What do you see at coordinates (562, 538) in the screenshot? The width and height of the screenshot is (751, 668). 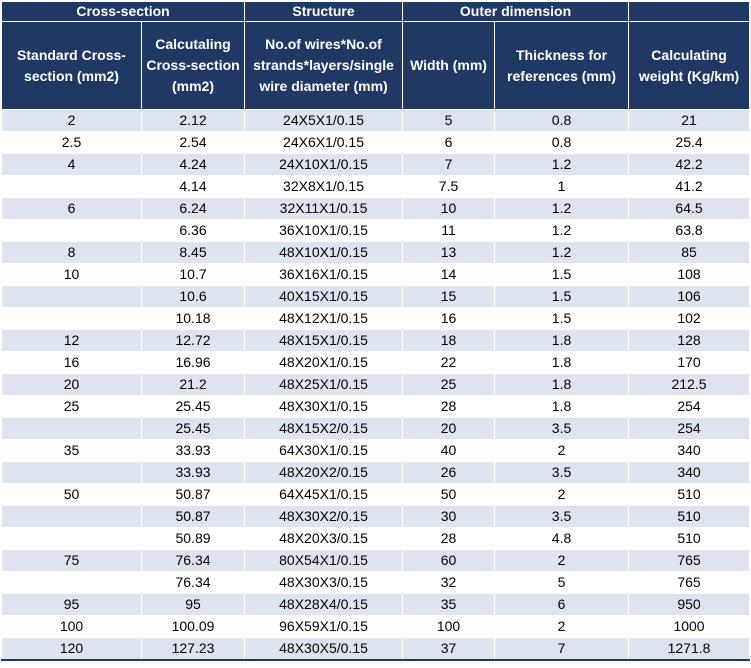 I see `thickness-cell: 4.8` at bounding box center [562, 538].